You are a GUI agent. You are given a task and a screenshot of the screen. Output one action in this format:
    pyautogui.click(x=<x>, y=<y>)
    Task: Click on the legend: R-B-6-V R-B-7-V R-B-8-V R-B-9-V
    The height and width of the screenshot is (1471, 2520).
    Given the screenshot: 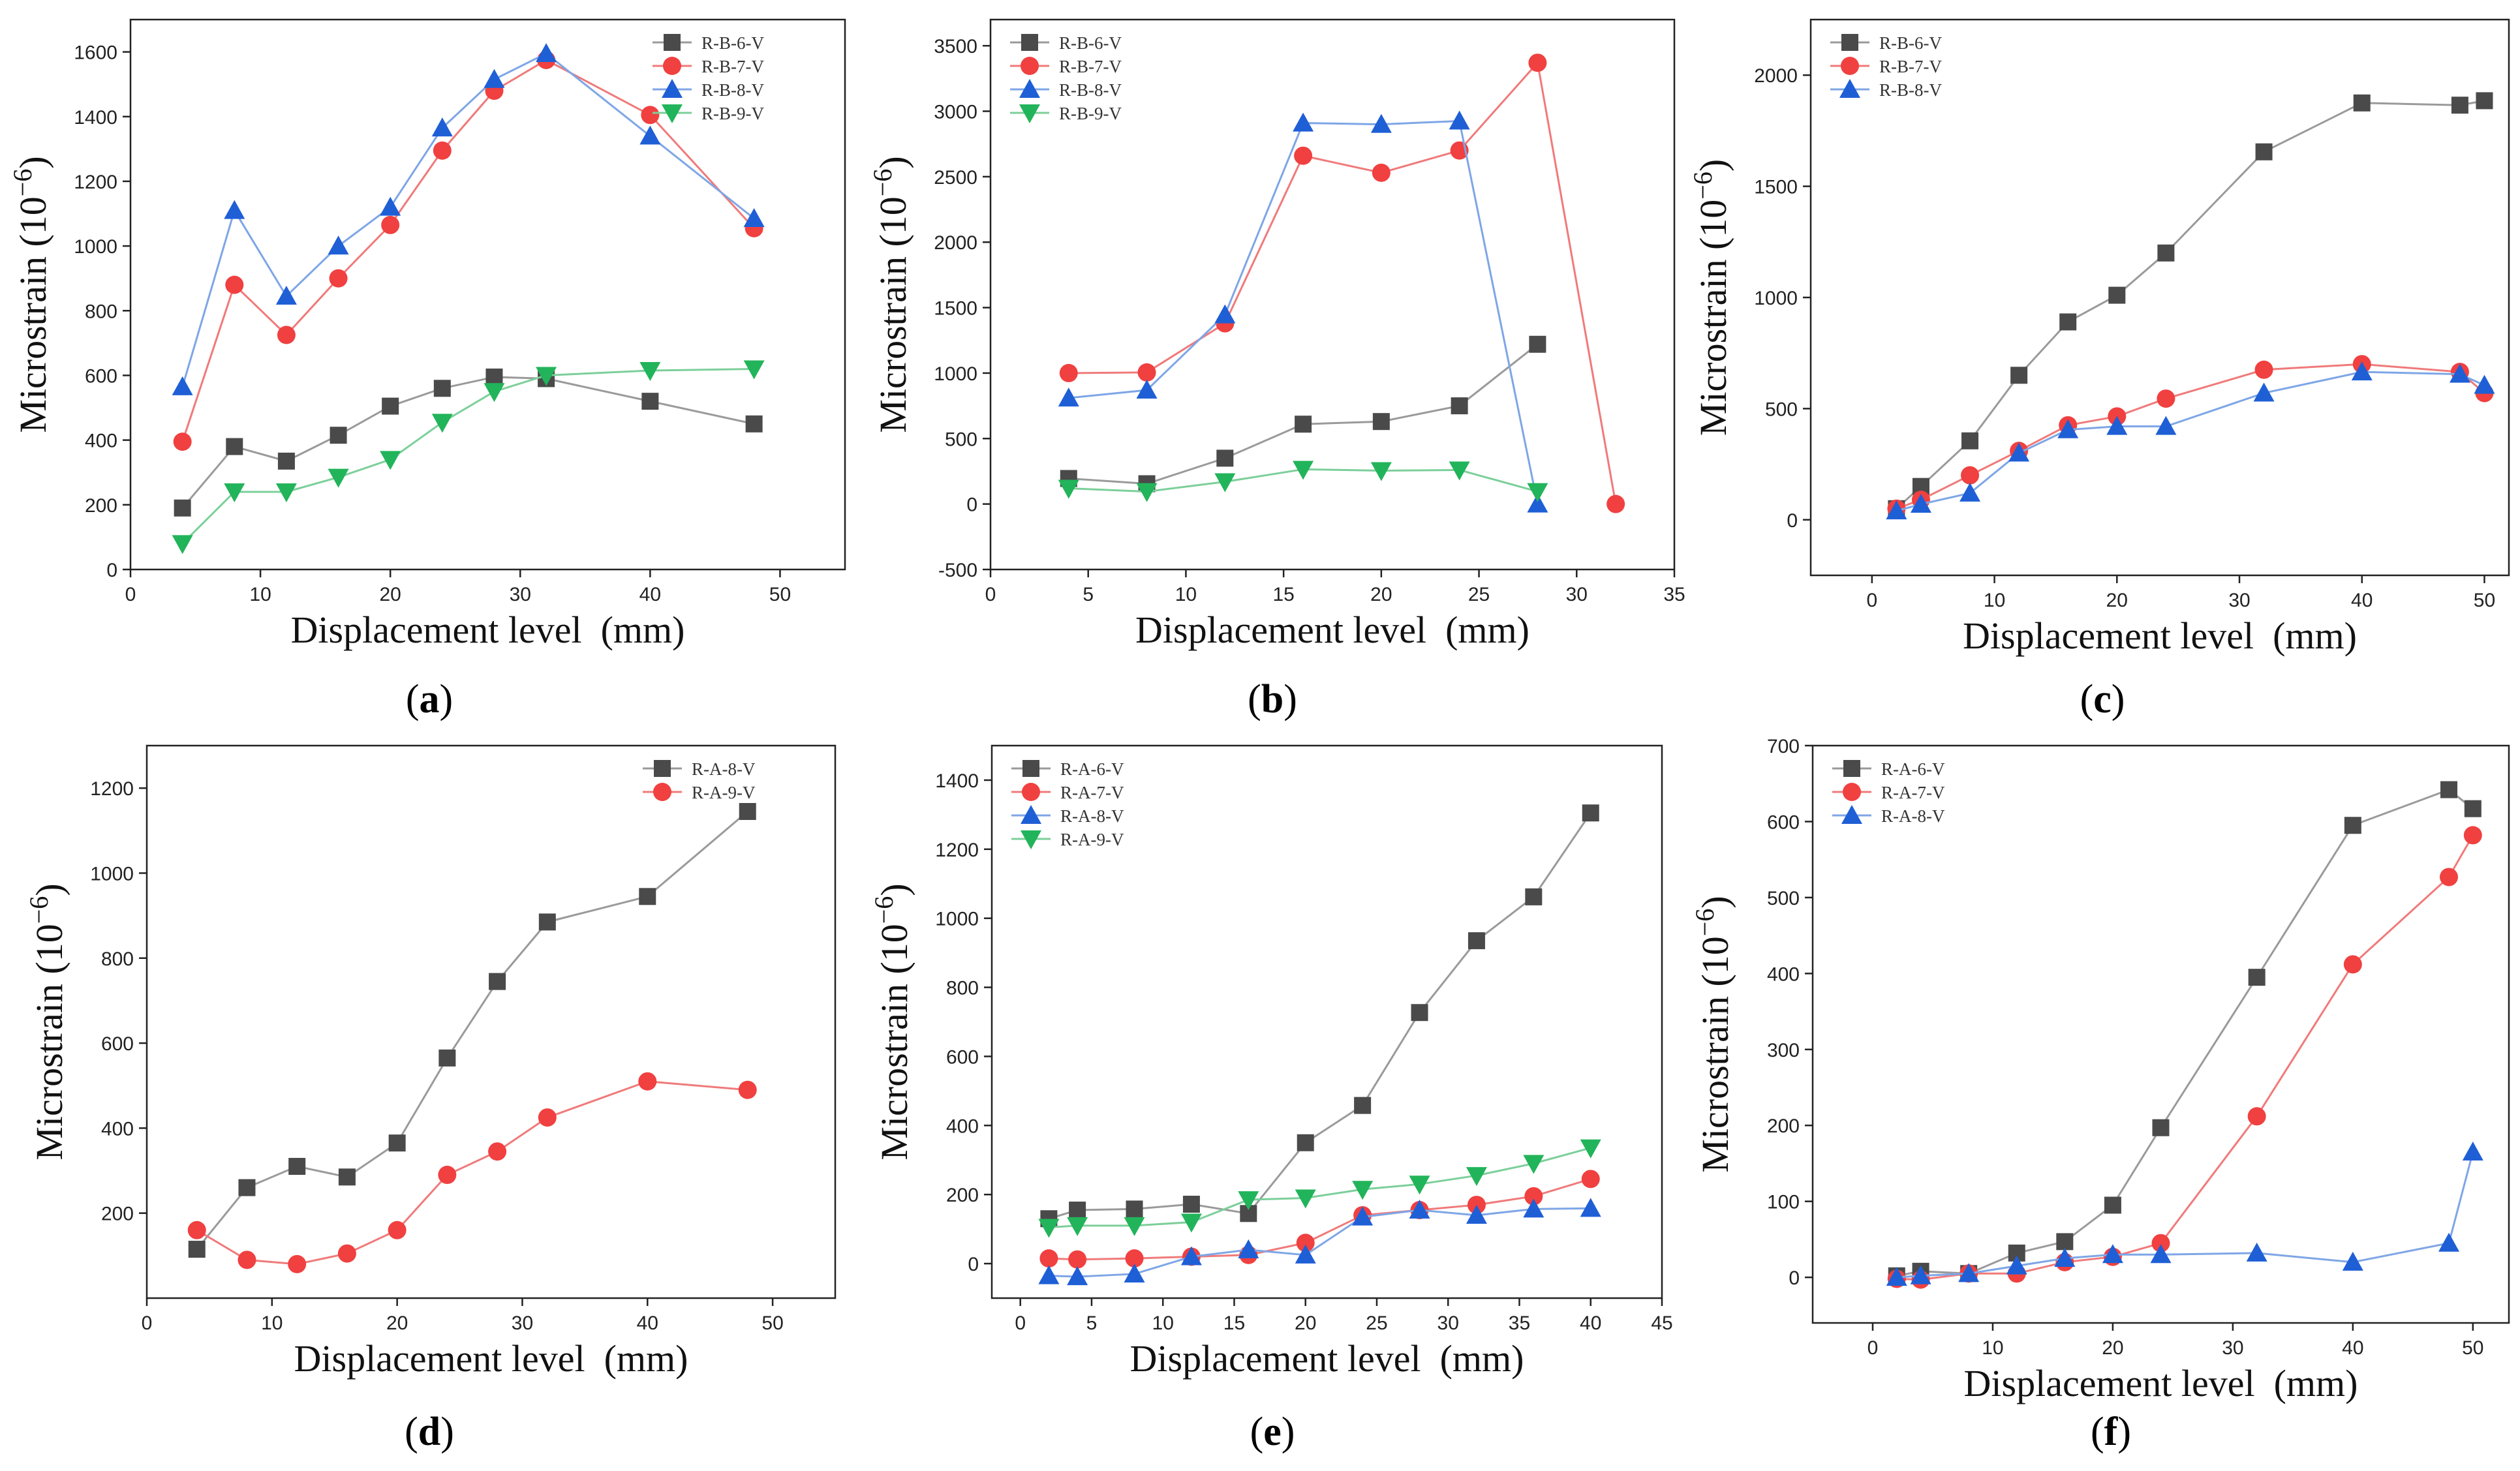 What is the action you would take?
    pyautogui.click(x=1066, y=78)
    